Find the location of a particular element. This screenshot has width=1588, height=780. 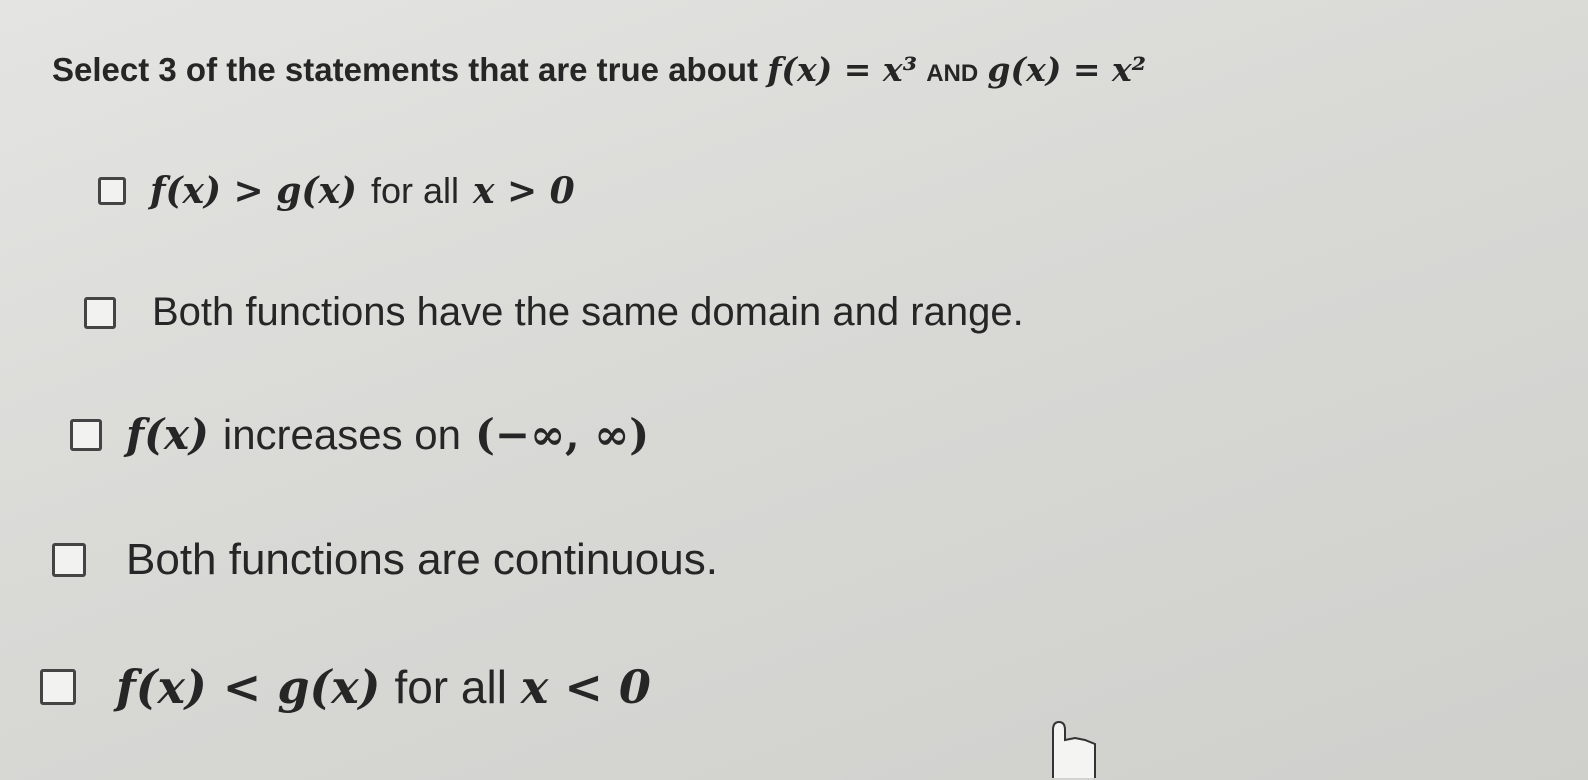

option: f(x) > g(x) for all x > 0 is located at coordinates (343, 191).